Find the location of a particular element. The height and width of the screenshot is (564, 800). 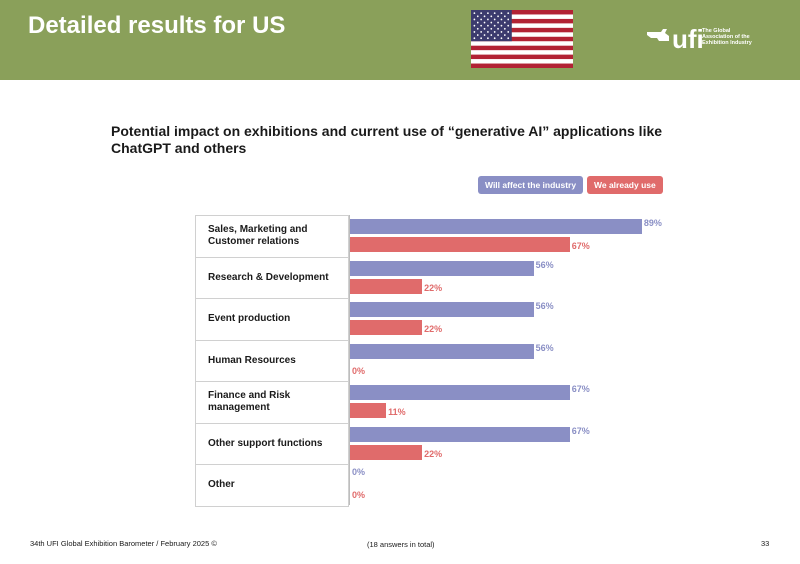

category-label: Other support functions is located at coordinates (265, 443).